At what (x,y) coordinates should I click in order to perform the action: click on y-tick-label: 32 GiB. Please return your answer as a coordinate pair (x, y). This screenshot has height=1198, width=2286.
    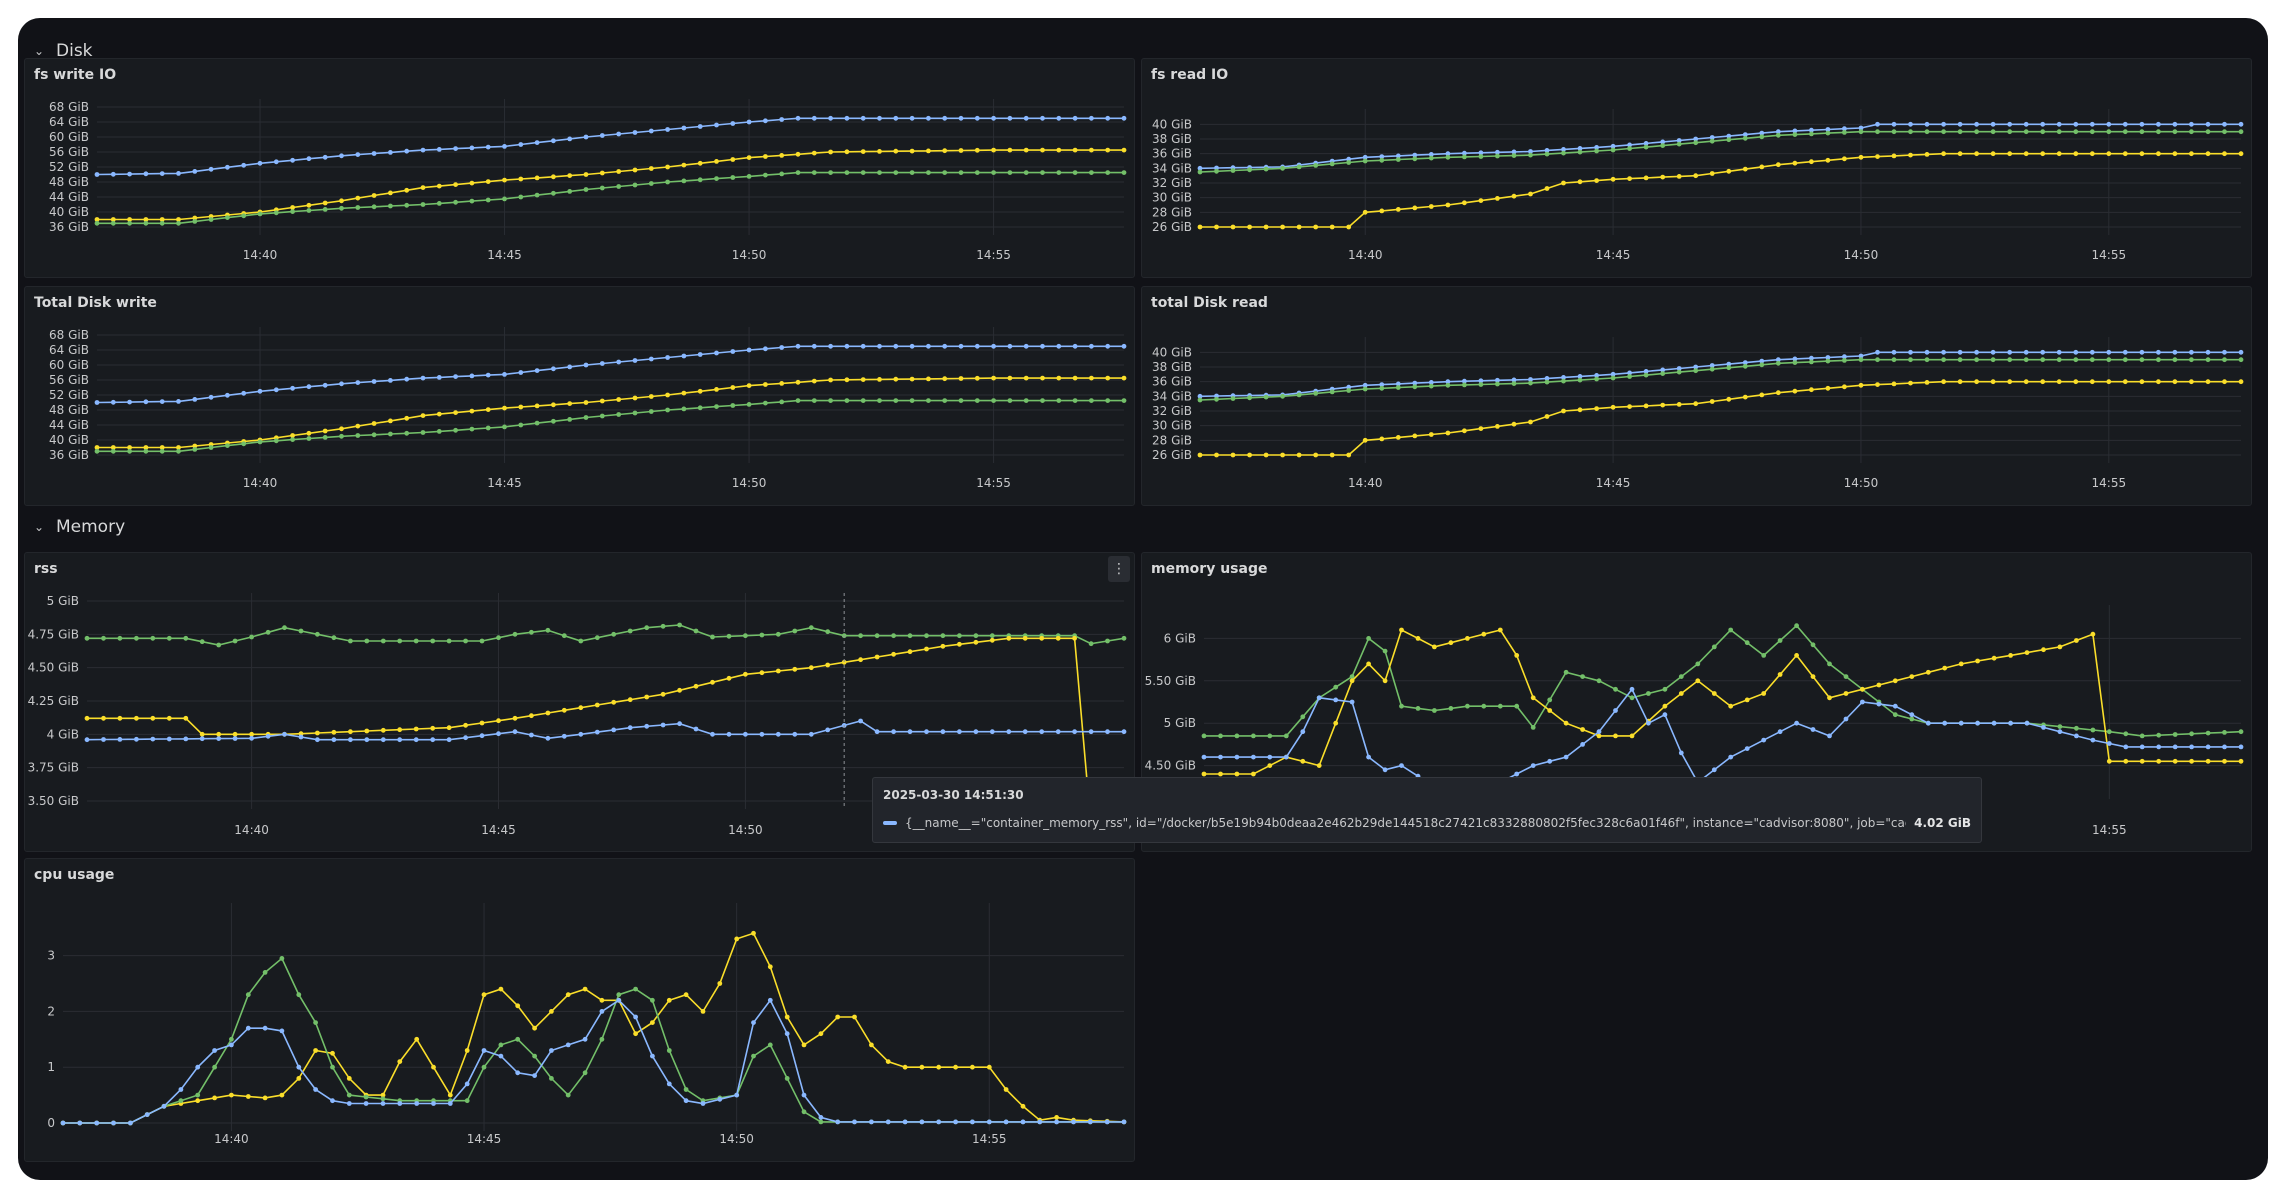
    Looking at the image, I should click on (1172, 183).